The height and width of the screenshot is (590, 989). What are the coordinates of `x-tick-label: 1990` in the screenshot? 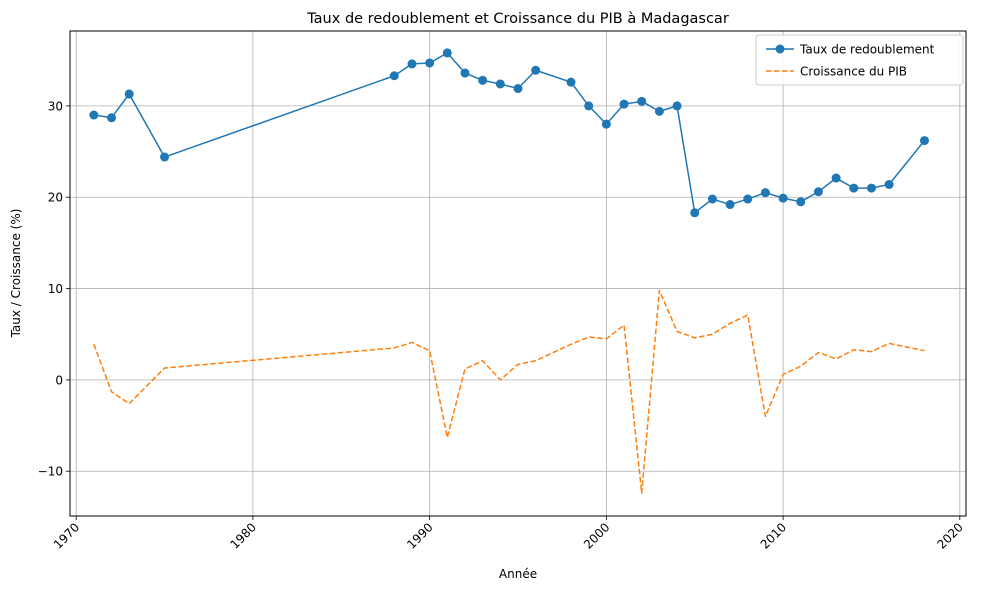 It's located at (419, 535).